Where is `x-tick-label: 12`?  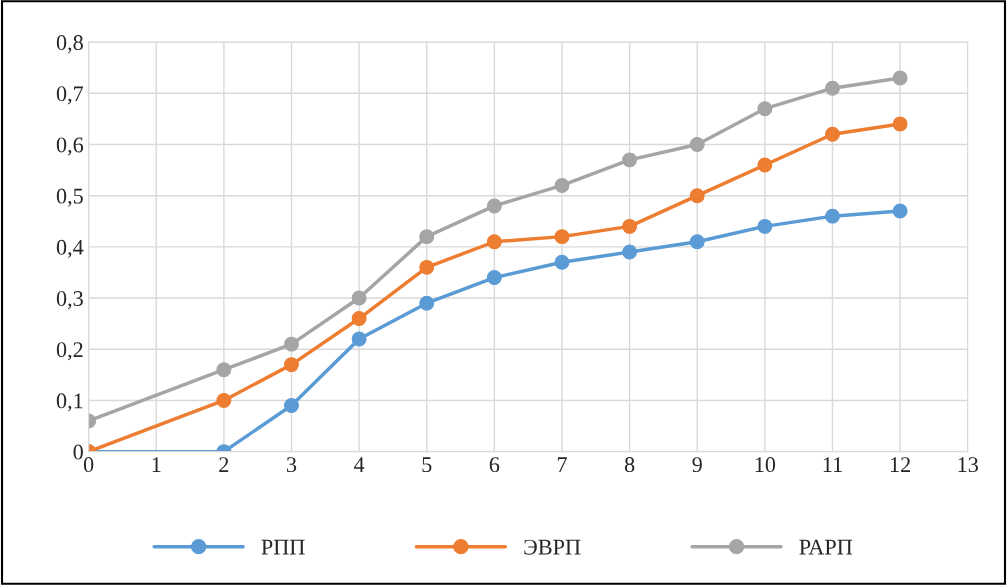 x-tick-label: 12 is located at coordinates (900, 464).